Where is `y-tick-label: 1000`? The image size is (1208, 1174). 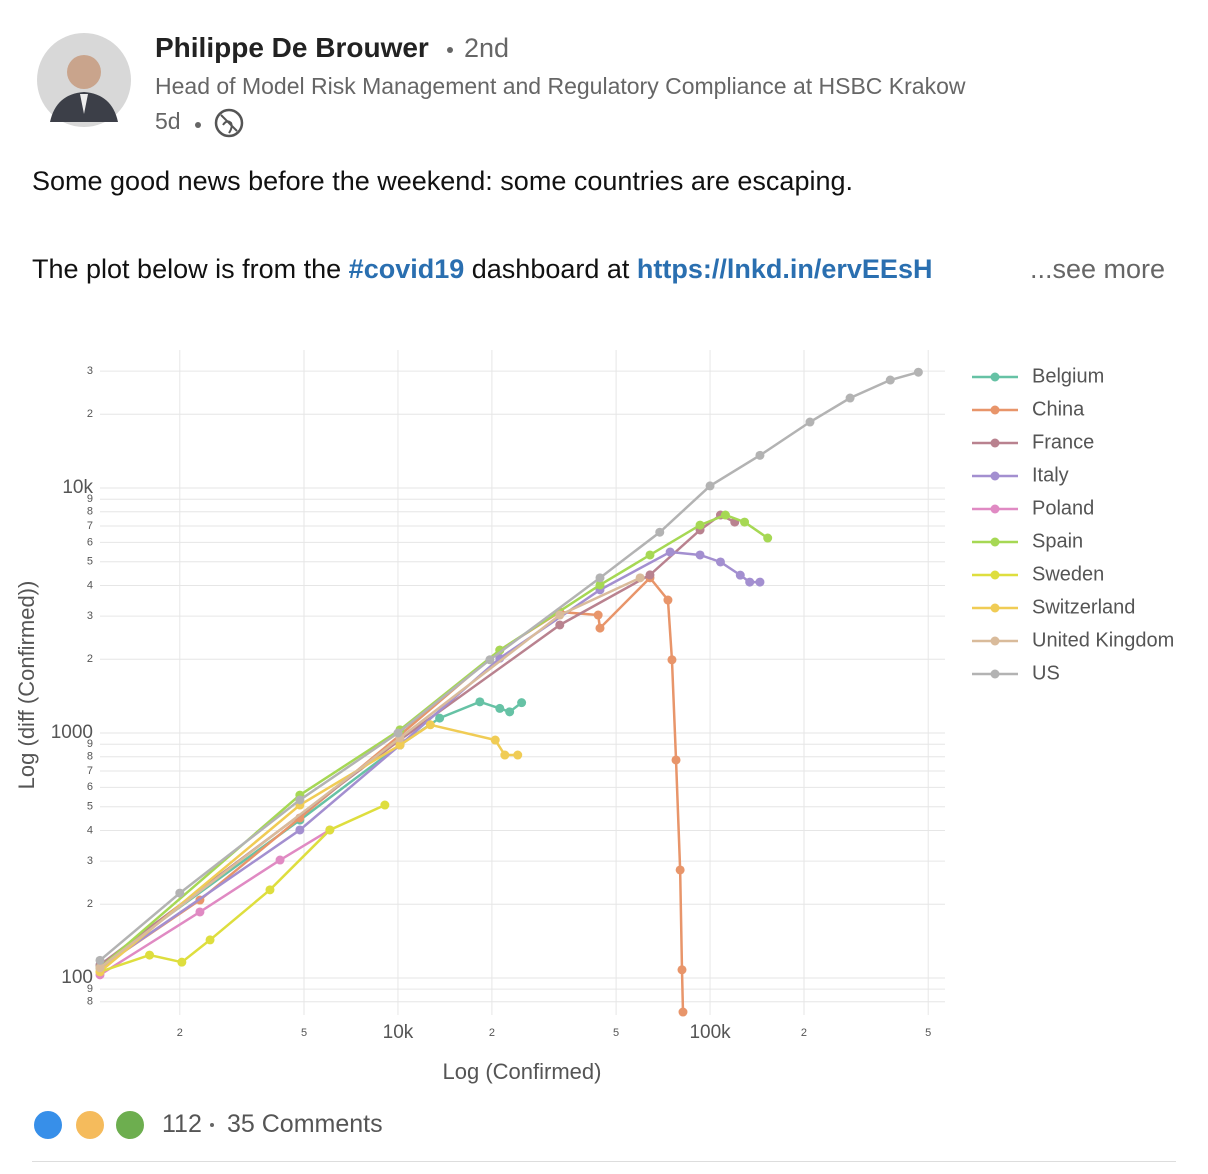 y-tick-label: 1000 is located at coordinates (72, 732).